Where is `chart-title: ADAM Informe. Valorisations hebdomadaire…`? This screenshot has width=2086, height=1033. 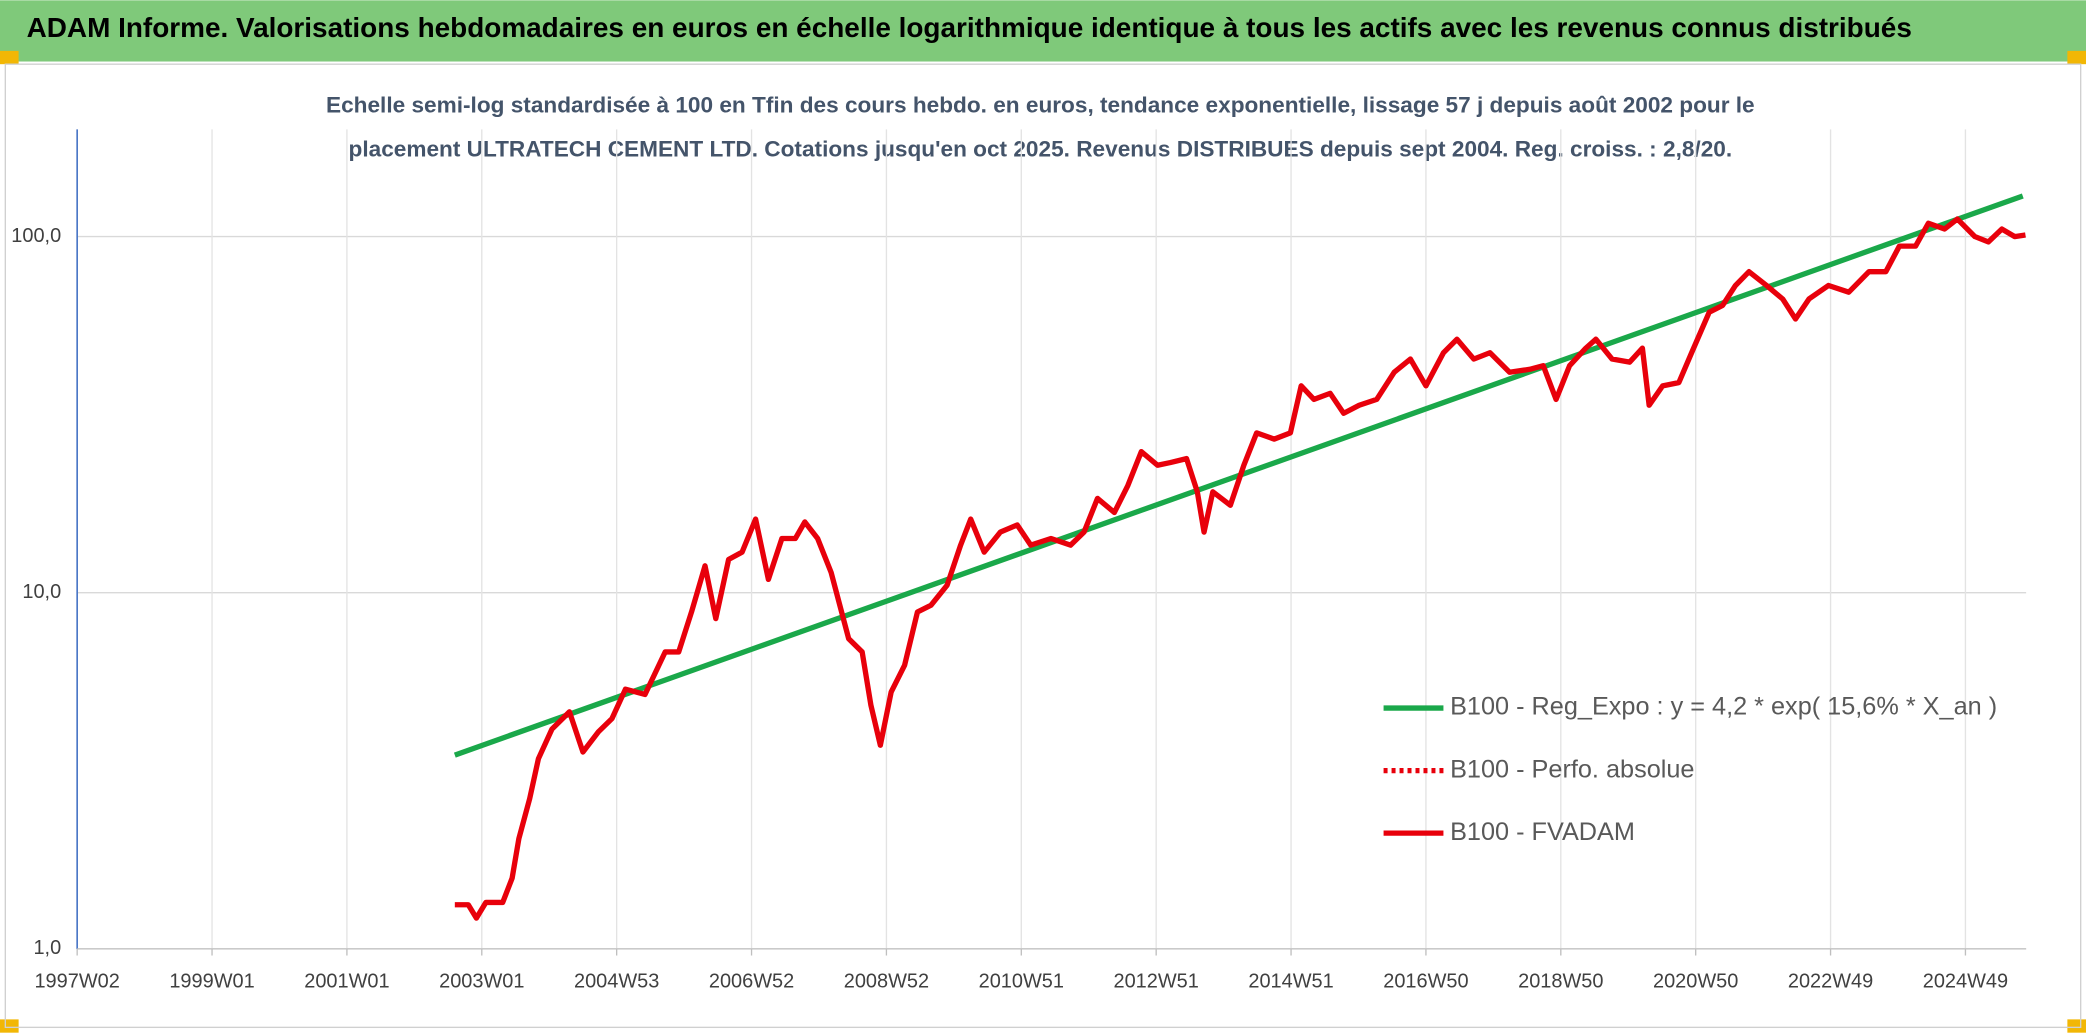 chart-title: ADAM Informe. Valorisations hebdomadaire… is located at coordinates (969, 27).